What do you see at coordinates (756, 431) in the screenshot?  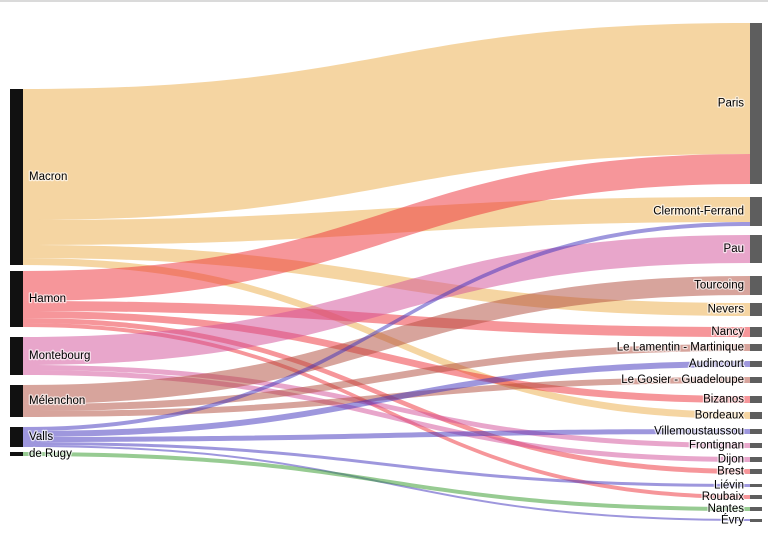 I see `node-villemoustaussou` at bounding box center [756, 431].